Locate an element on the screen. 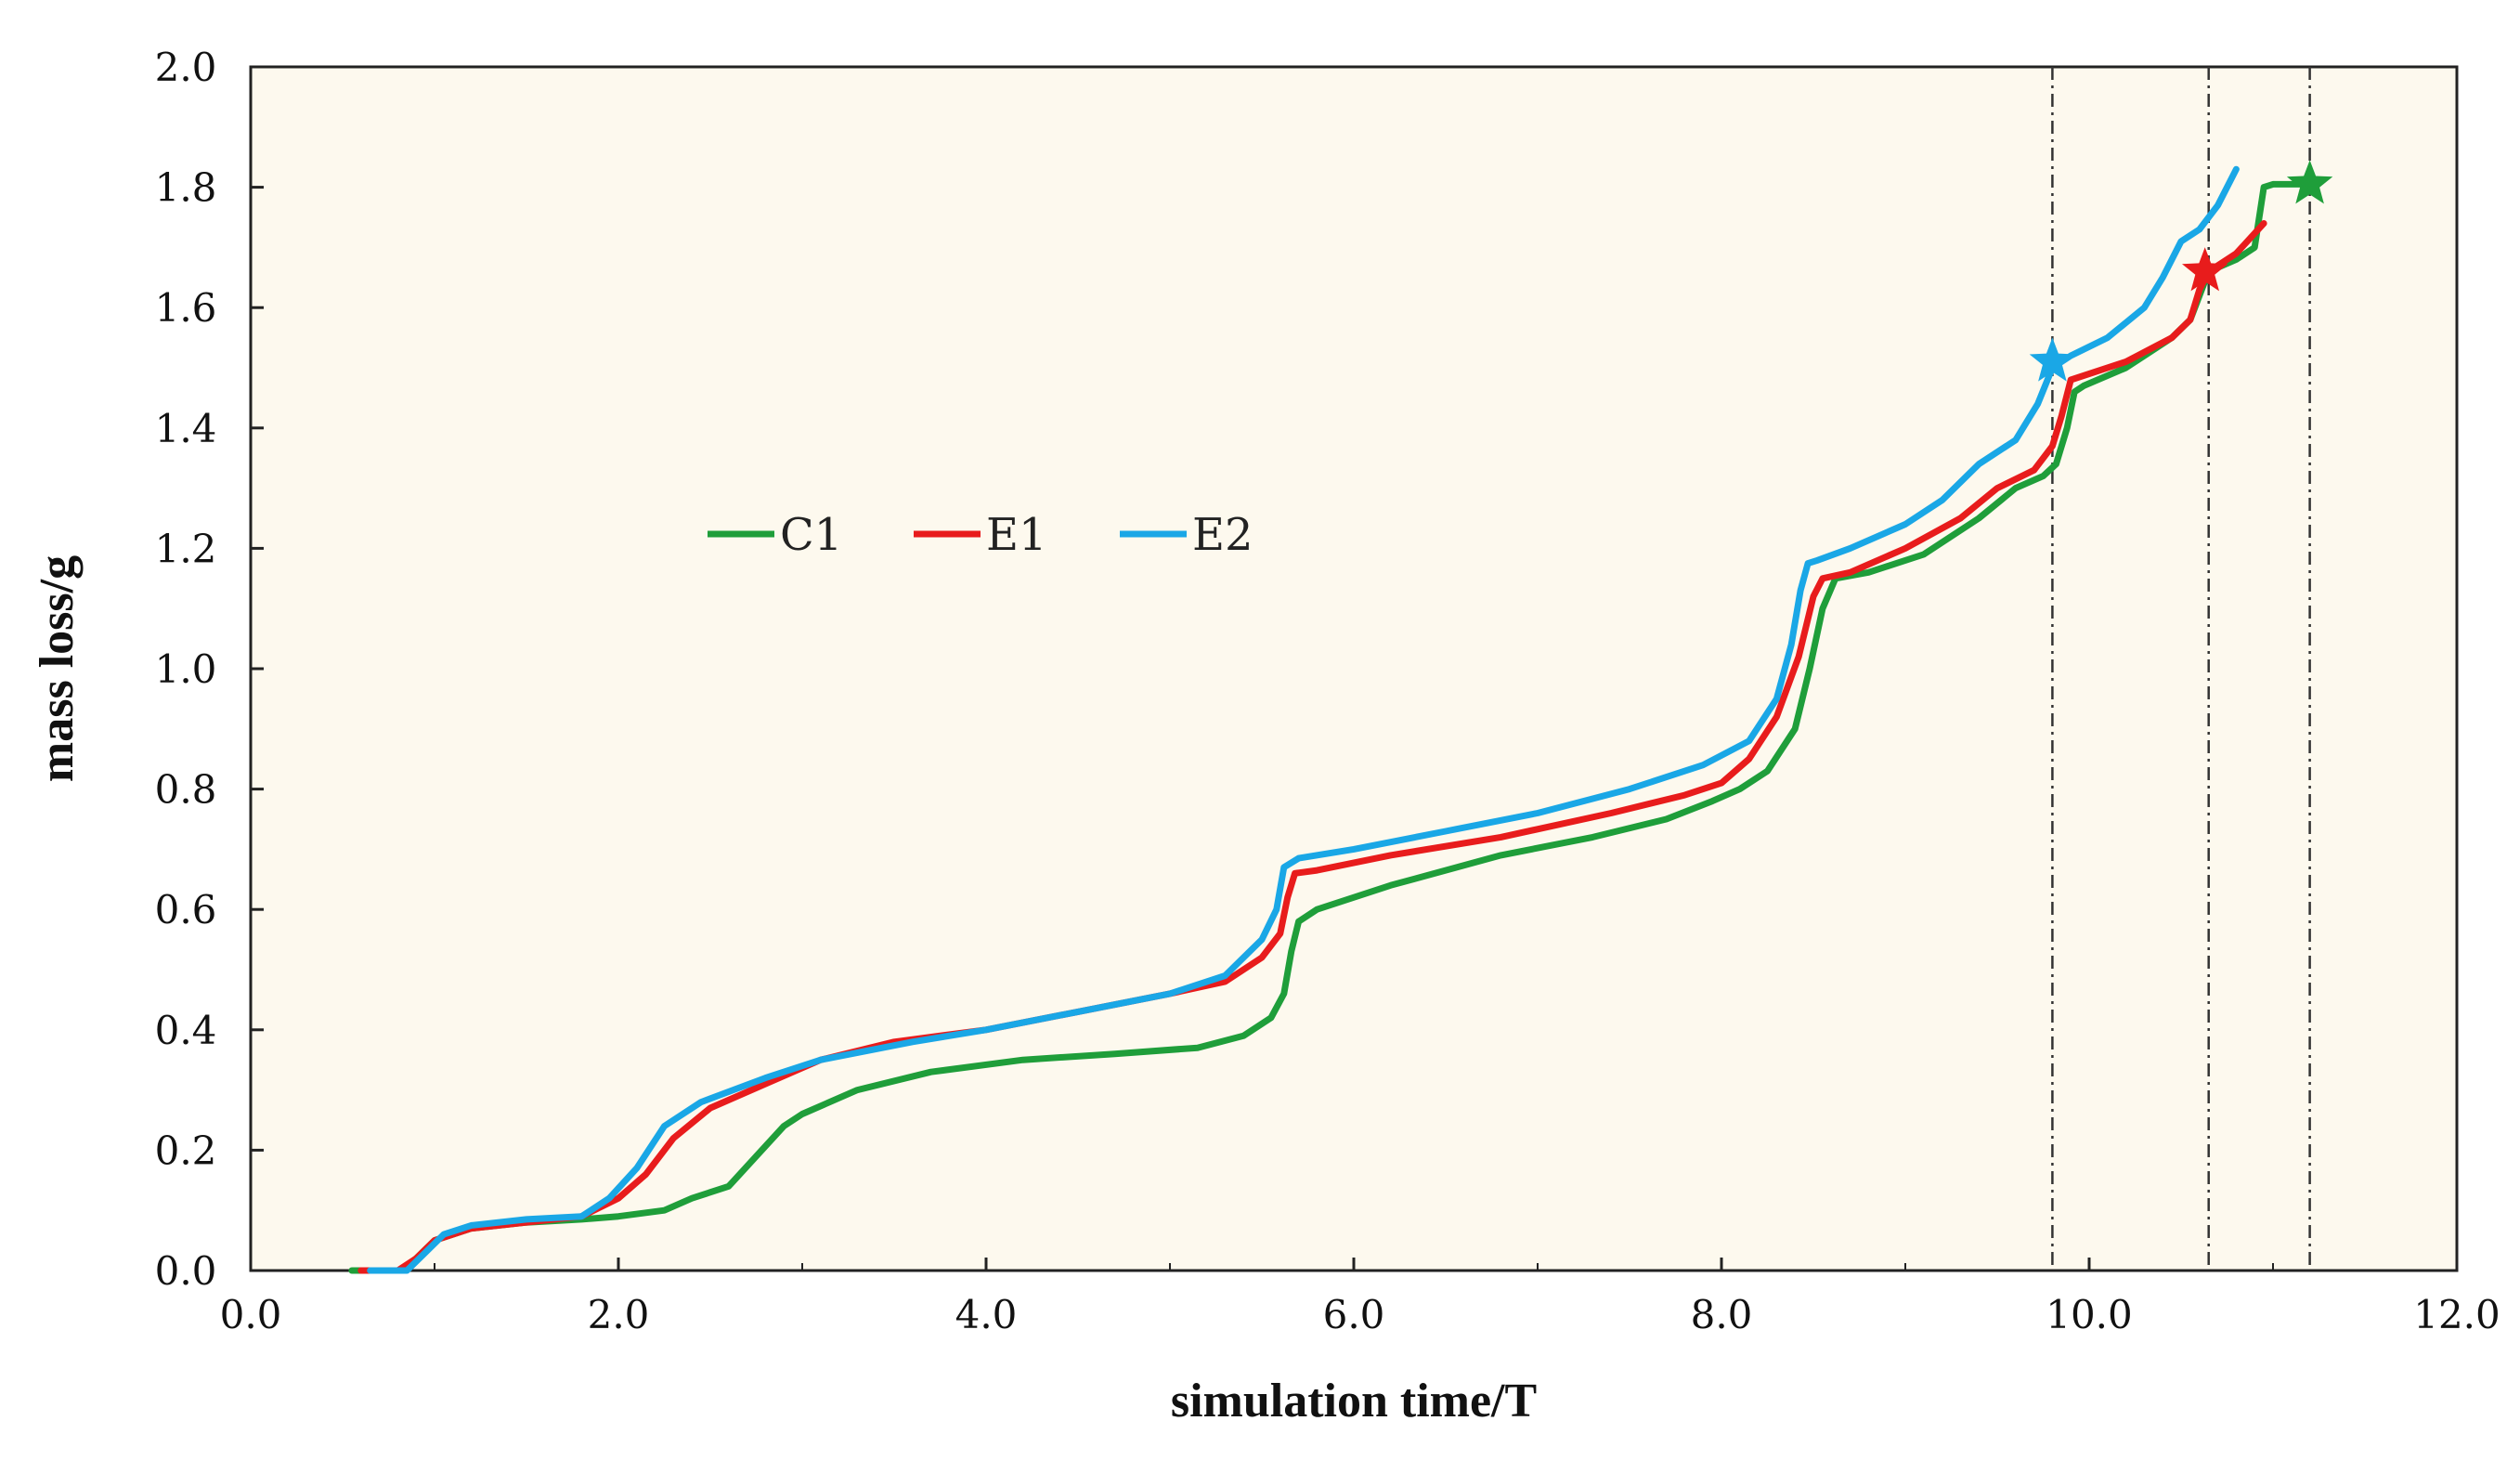  x-tick-label: 6.0 is located at coordinates (1354, 1314).